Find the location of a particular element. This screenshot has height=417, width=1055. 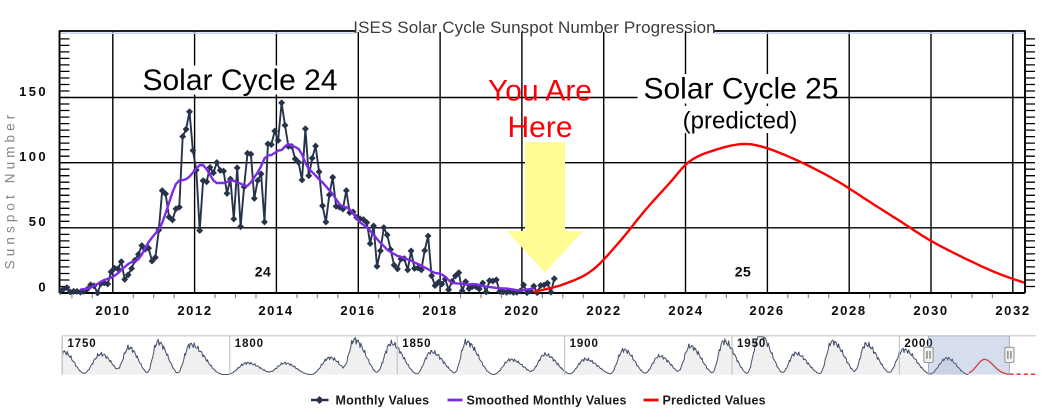

svg-text: 2022 is located at coordinates (603, 310).